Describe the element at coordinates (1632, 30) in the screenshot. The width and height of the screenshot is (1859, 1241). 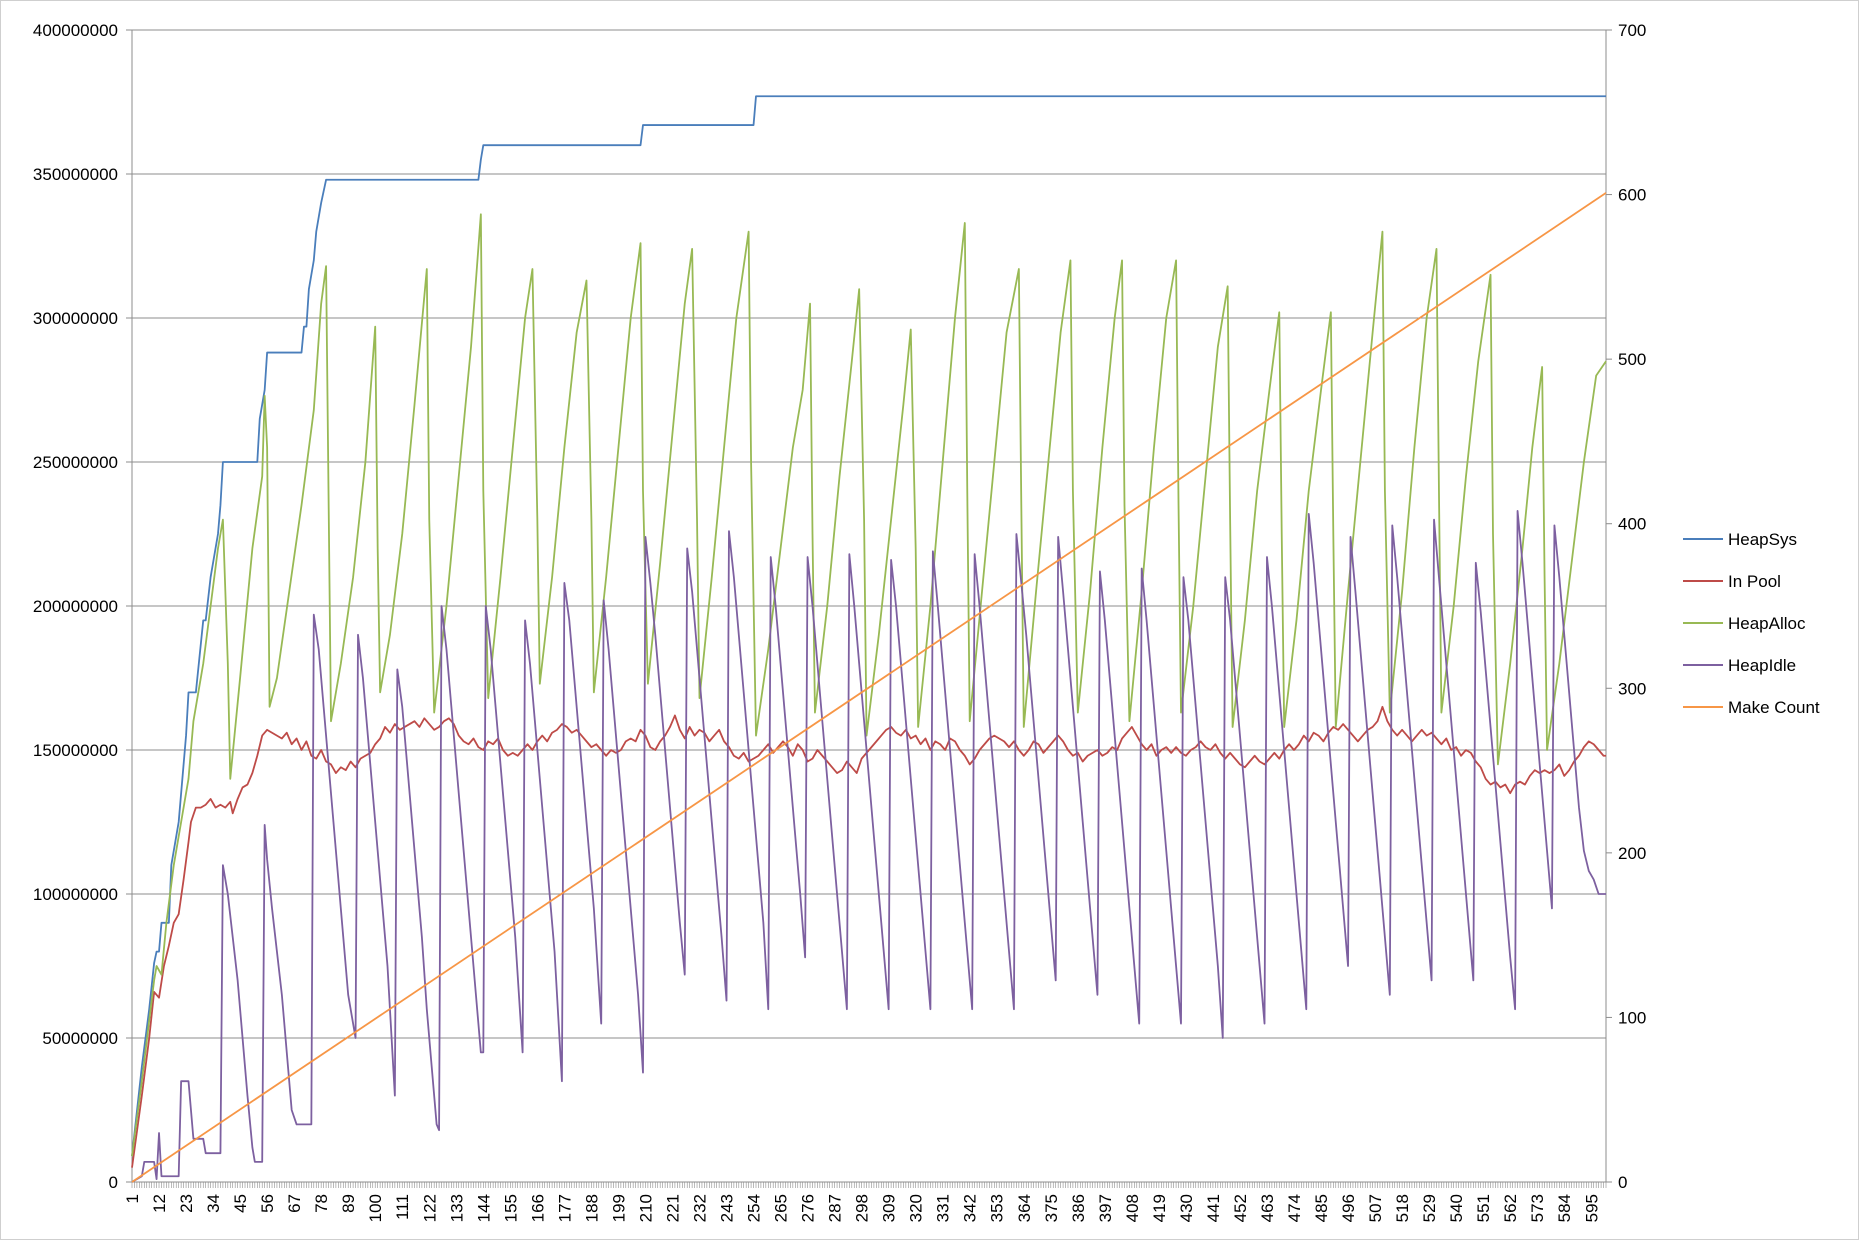
I see `y-tick-label-right: 700` at that location.